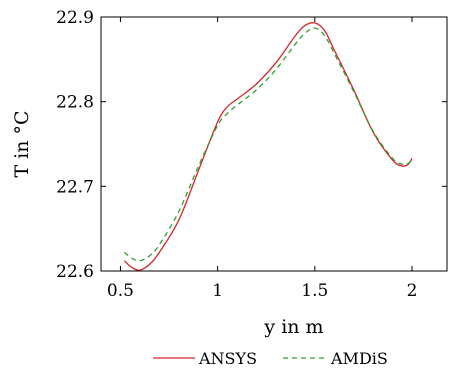  What do you see at coordinates (75, 103) in the screenshot?
I see `y-tick-label: 22.8` at bounding box center [75, 103].